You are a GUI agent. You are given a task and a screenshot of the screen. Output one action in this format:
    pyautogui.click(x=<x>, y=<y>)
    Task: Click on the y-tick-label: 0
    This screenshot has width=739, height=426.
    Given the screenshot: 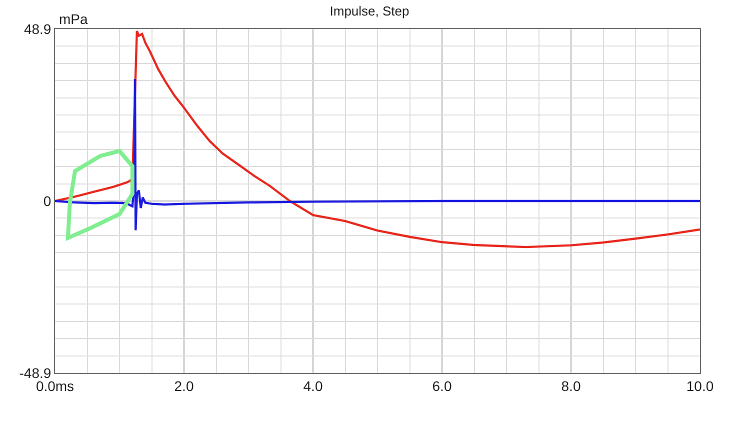 What is the action you would take?
    pyautogui.click(x=47, y=200)
    